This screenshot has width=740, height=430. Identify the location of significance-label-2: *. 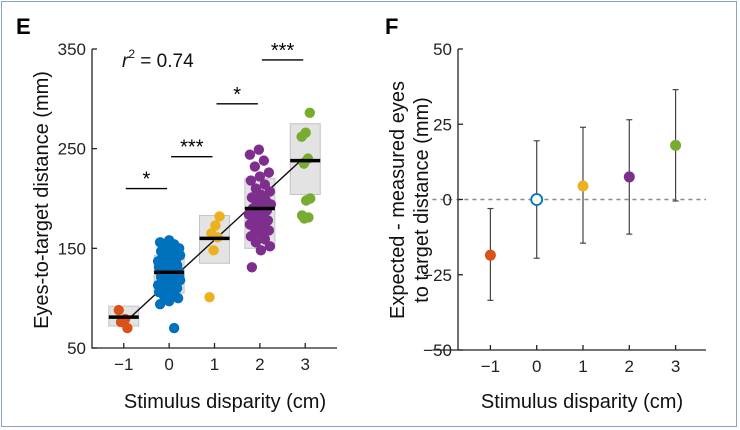
(237, 95).